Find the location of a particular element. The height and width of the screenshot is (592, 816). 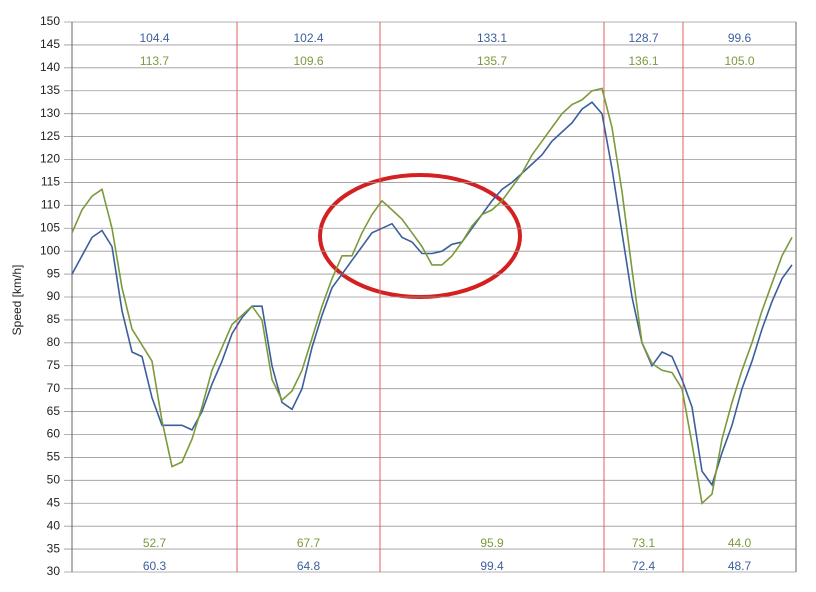

section-max-label: 135.7 is located at coordinates (492, 61).